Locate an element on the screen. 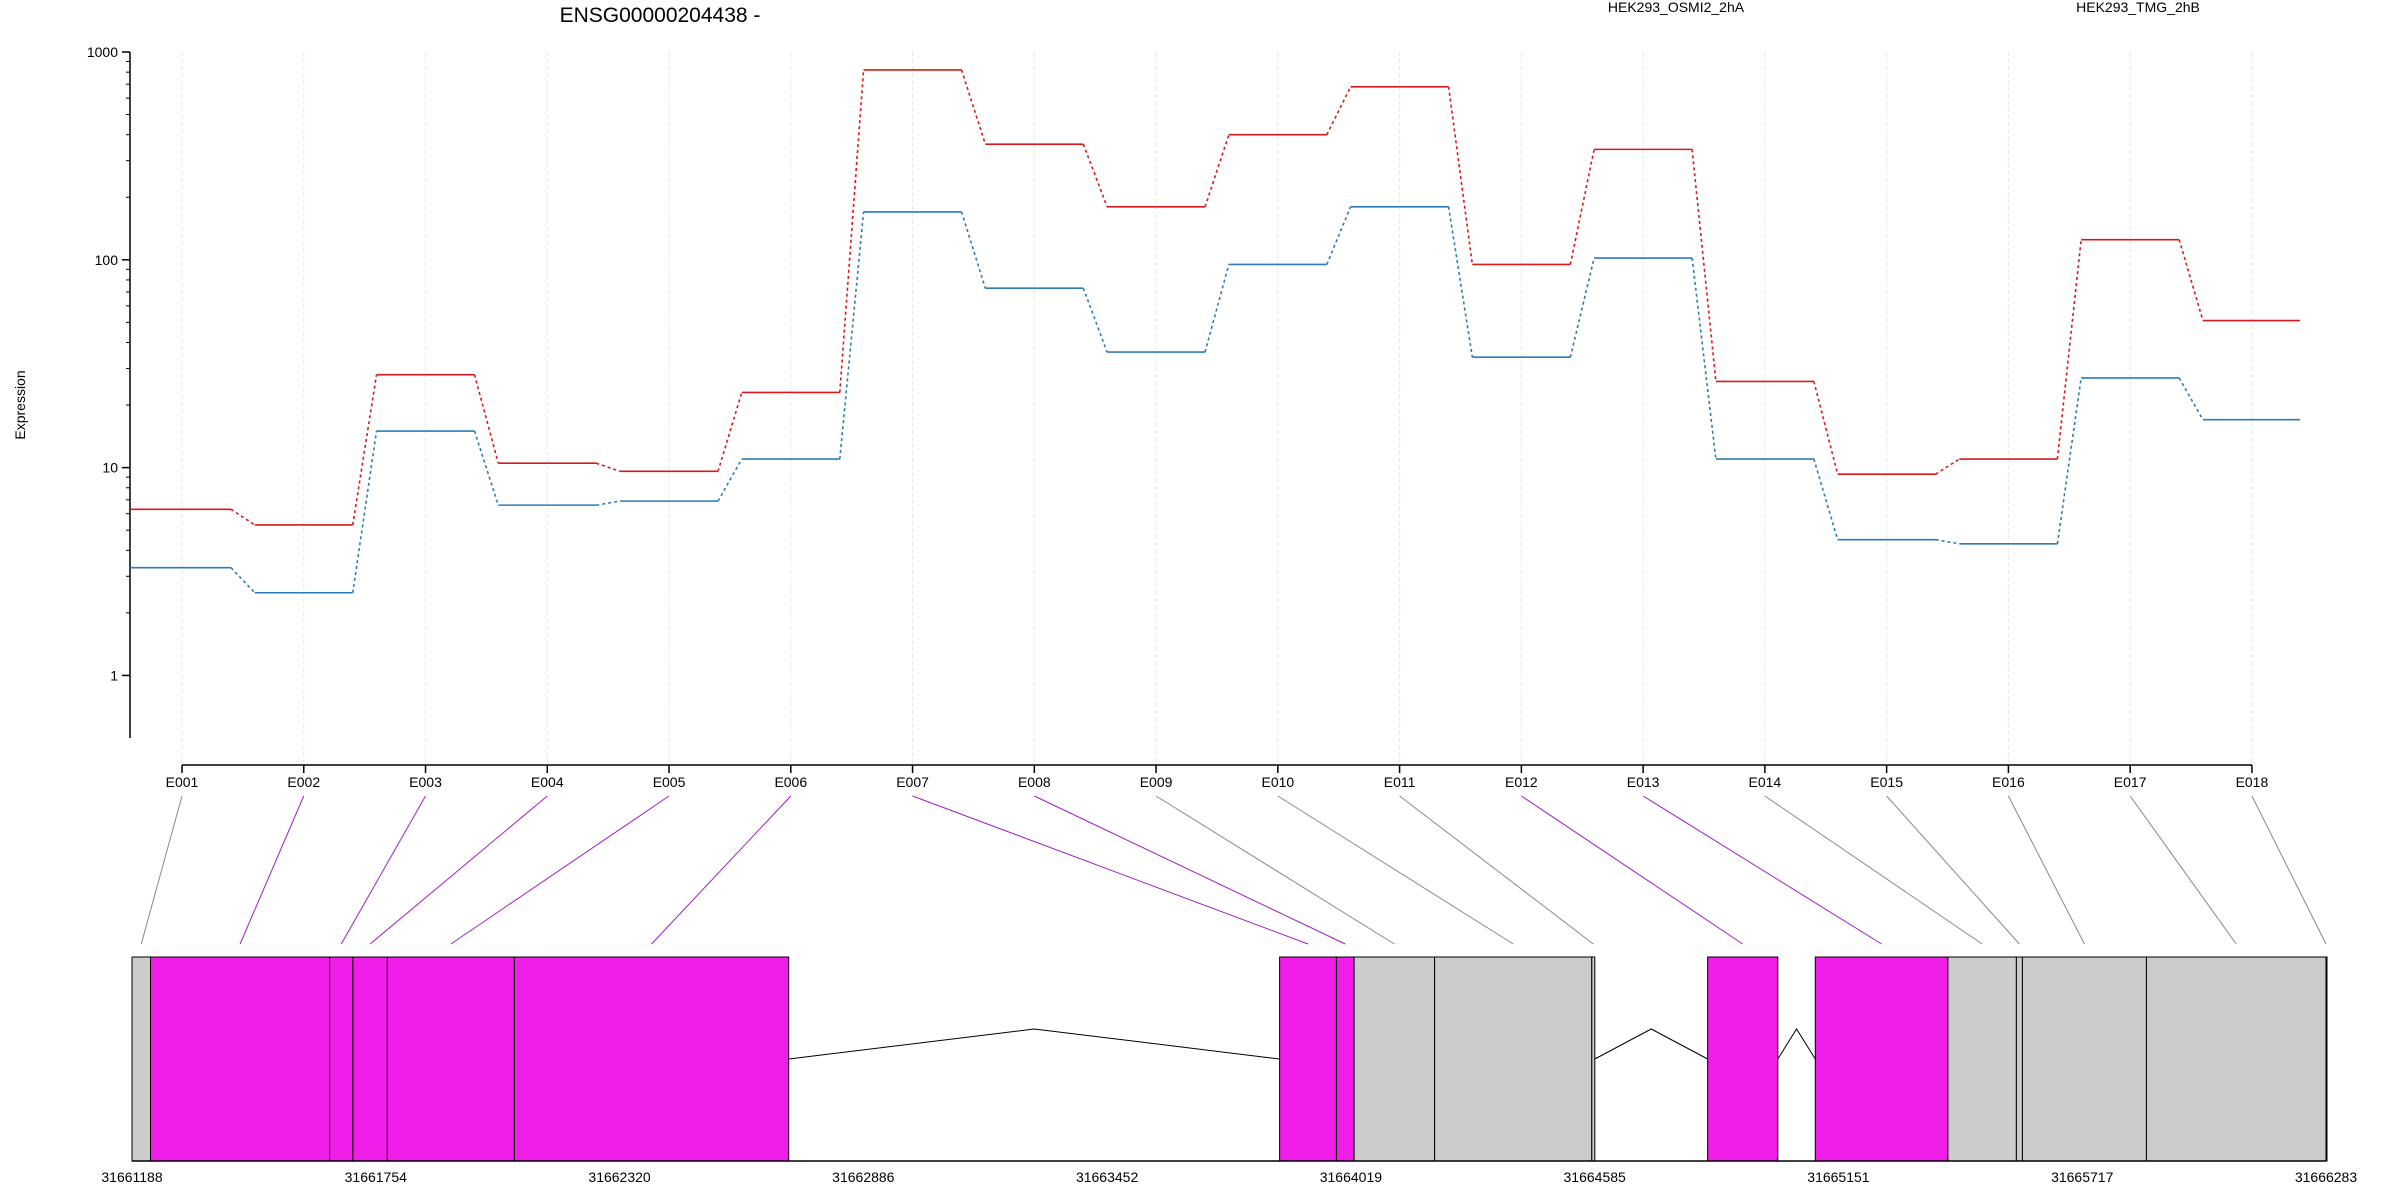 The image size is (2400, 1200). y-tick-label: 1 is located at coordinates (114, 675).